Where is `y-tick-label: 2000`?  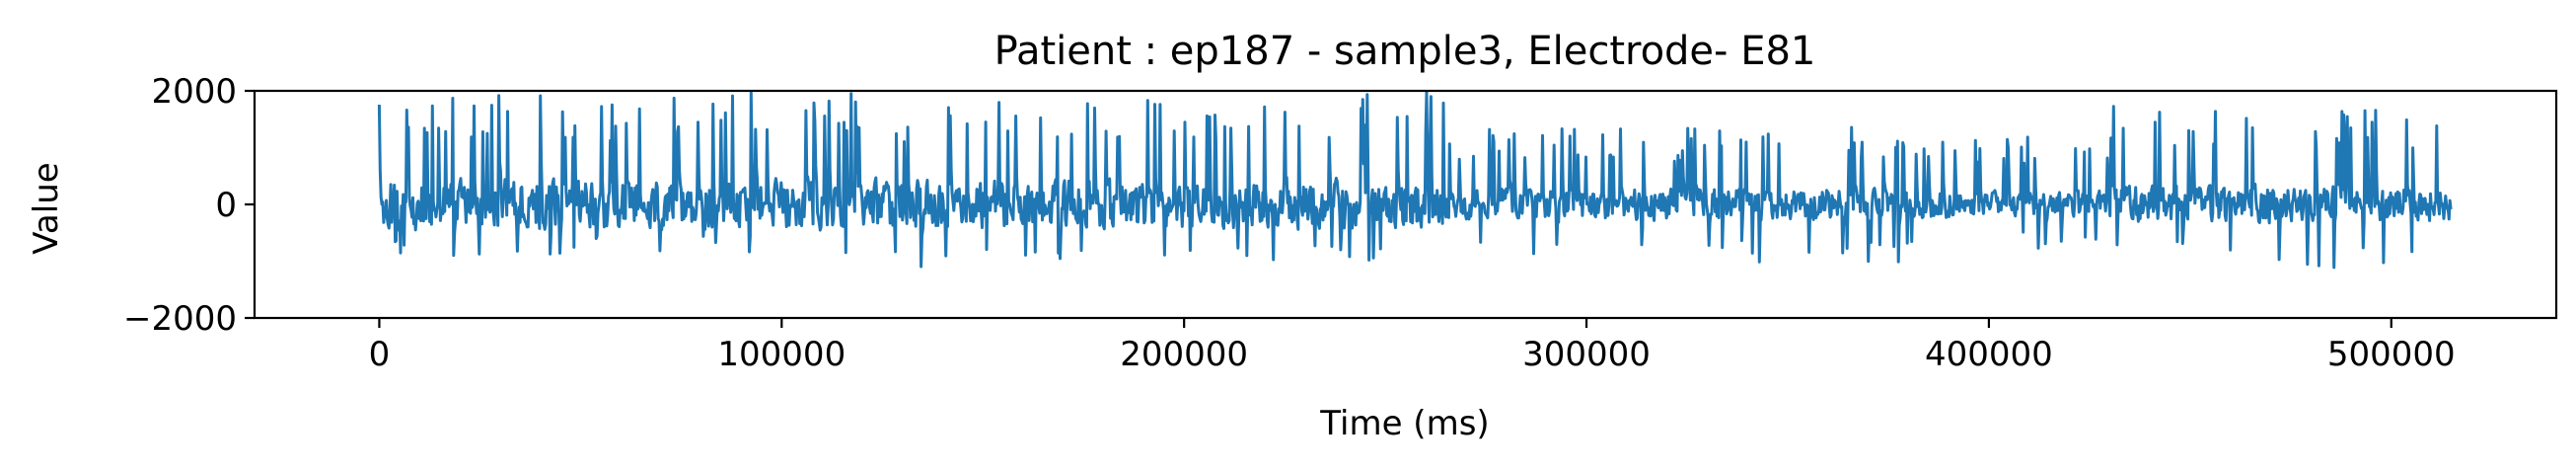 y-tick-label: 2000 is located at coordinates (194, 92).